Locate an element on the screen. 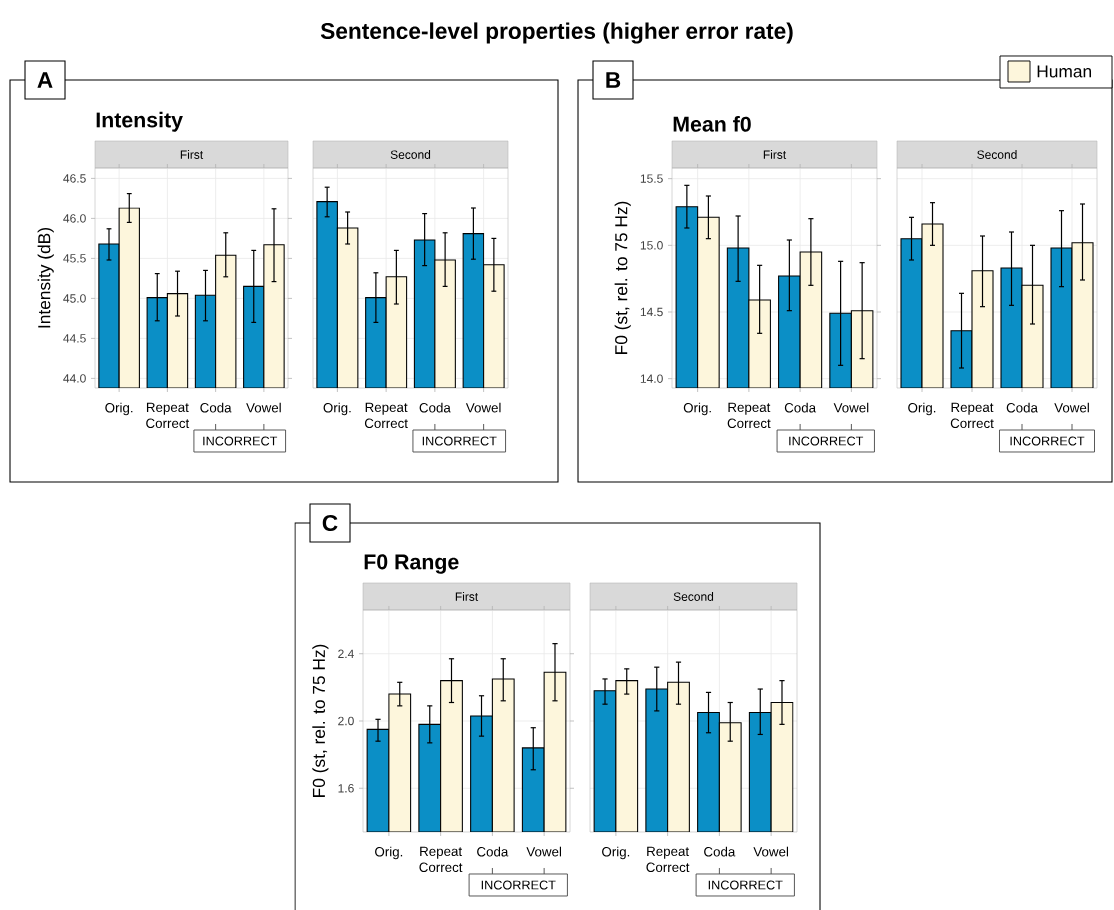  y-tick-label: 46.0 is located at coordinates (74, 218).